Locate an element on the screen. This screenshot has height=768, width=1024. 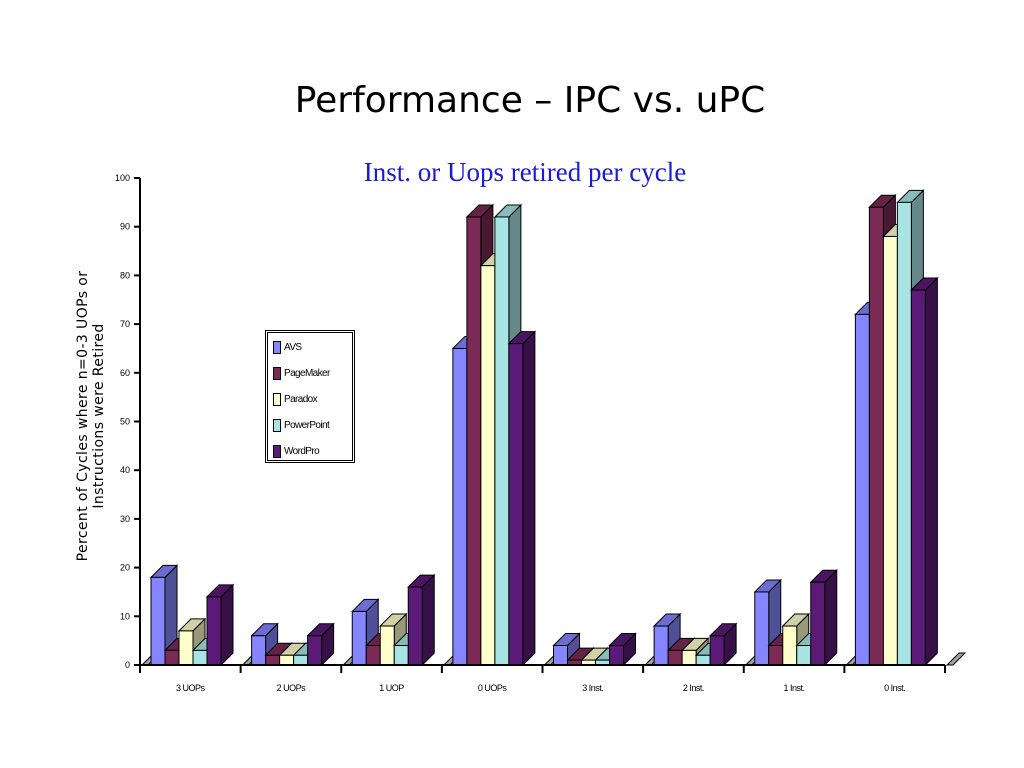
bar-wordpro-1-inst is located at coordinates (823, 618).